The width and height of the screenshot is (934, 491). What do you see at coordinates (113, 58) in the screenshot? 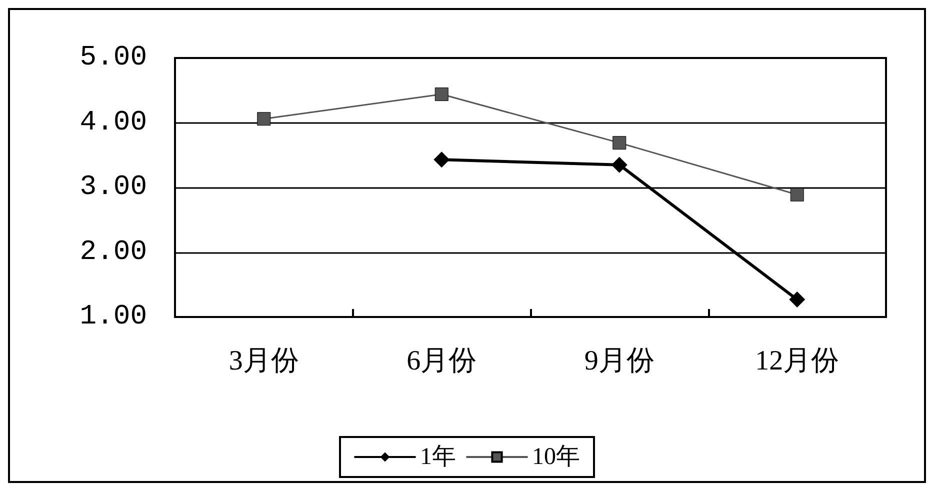
I see `y-tick-label: 5.00` at bounding box center [113, 58].